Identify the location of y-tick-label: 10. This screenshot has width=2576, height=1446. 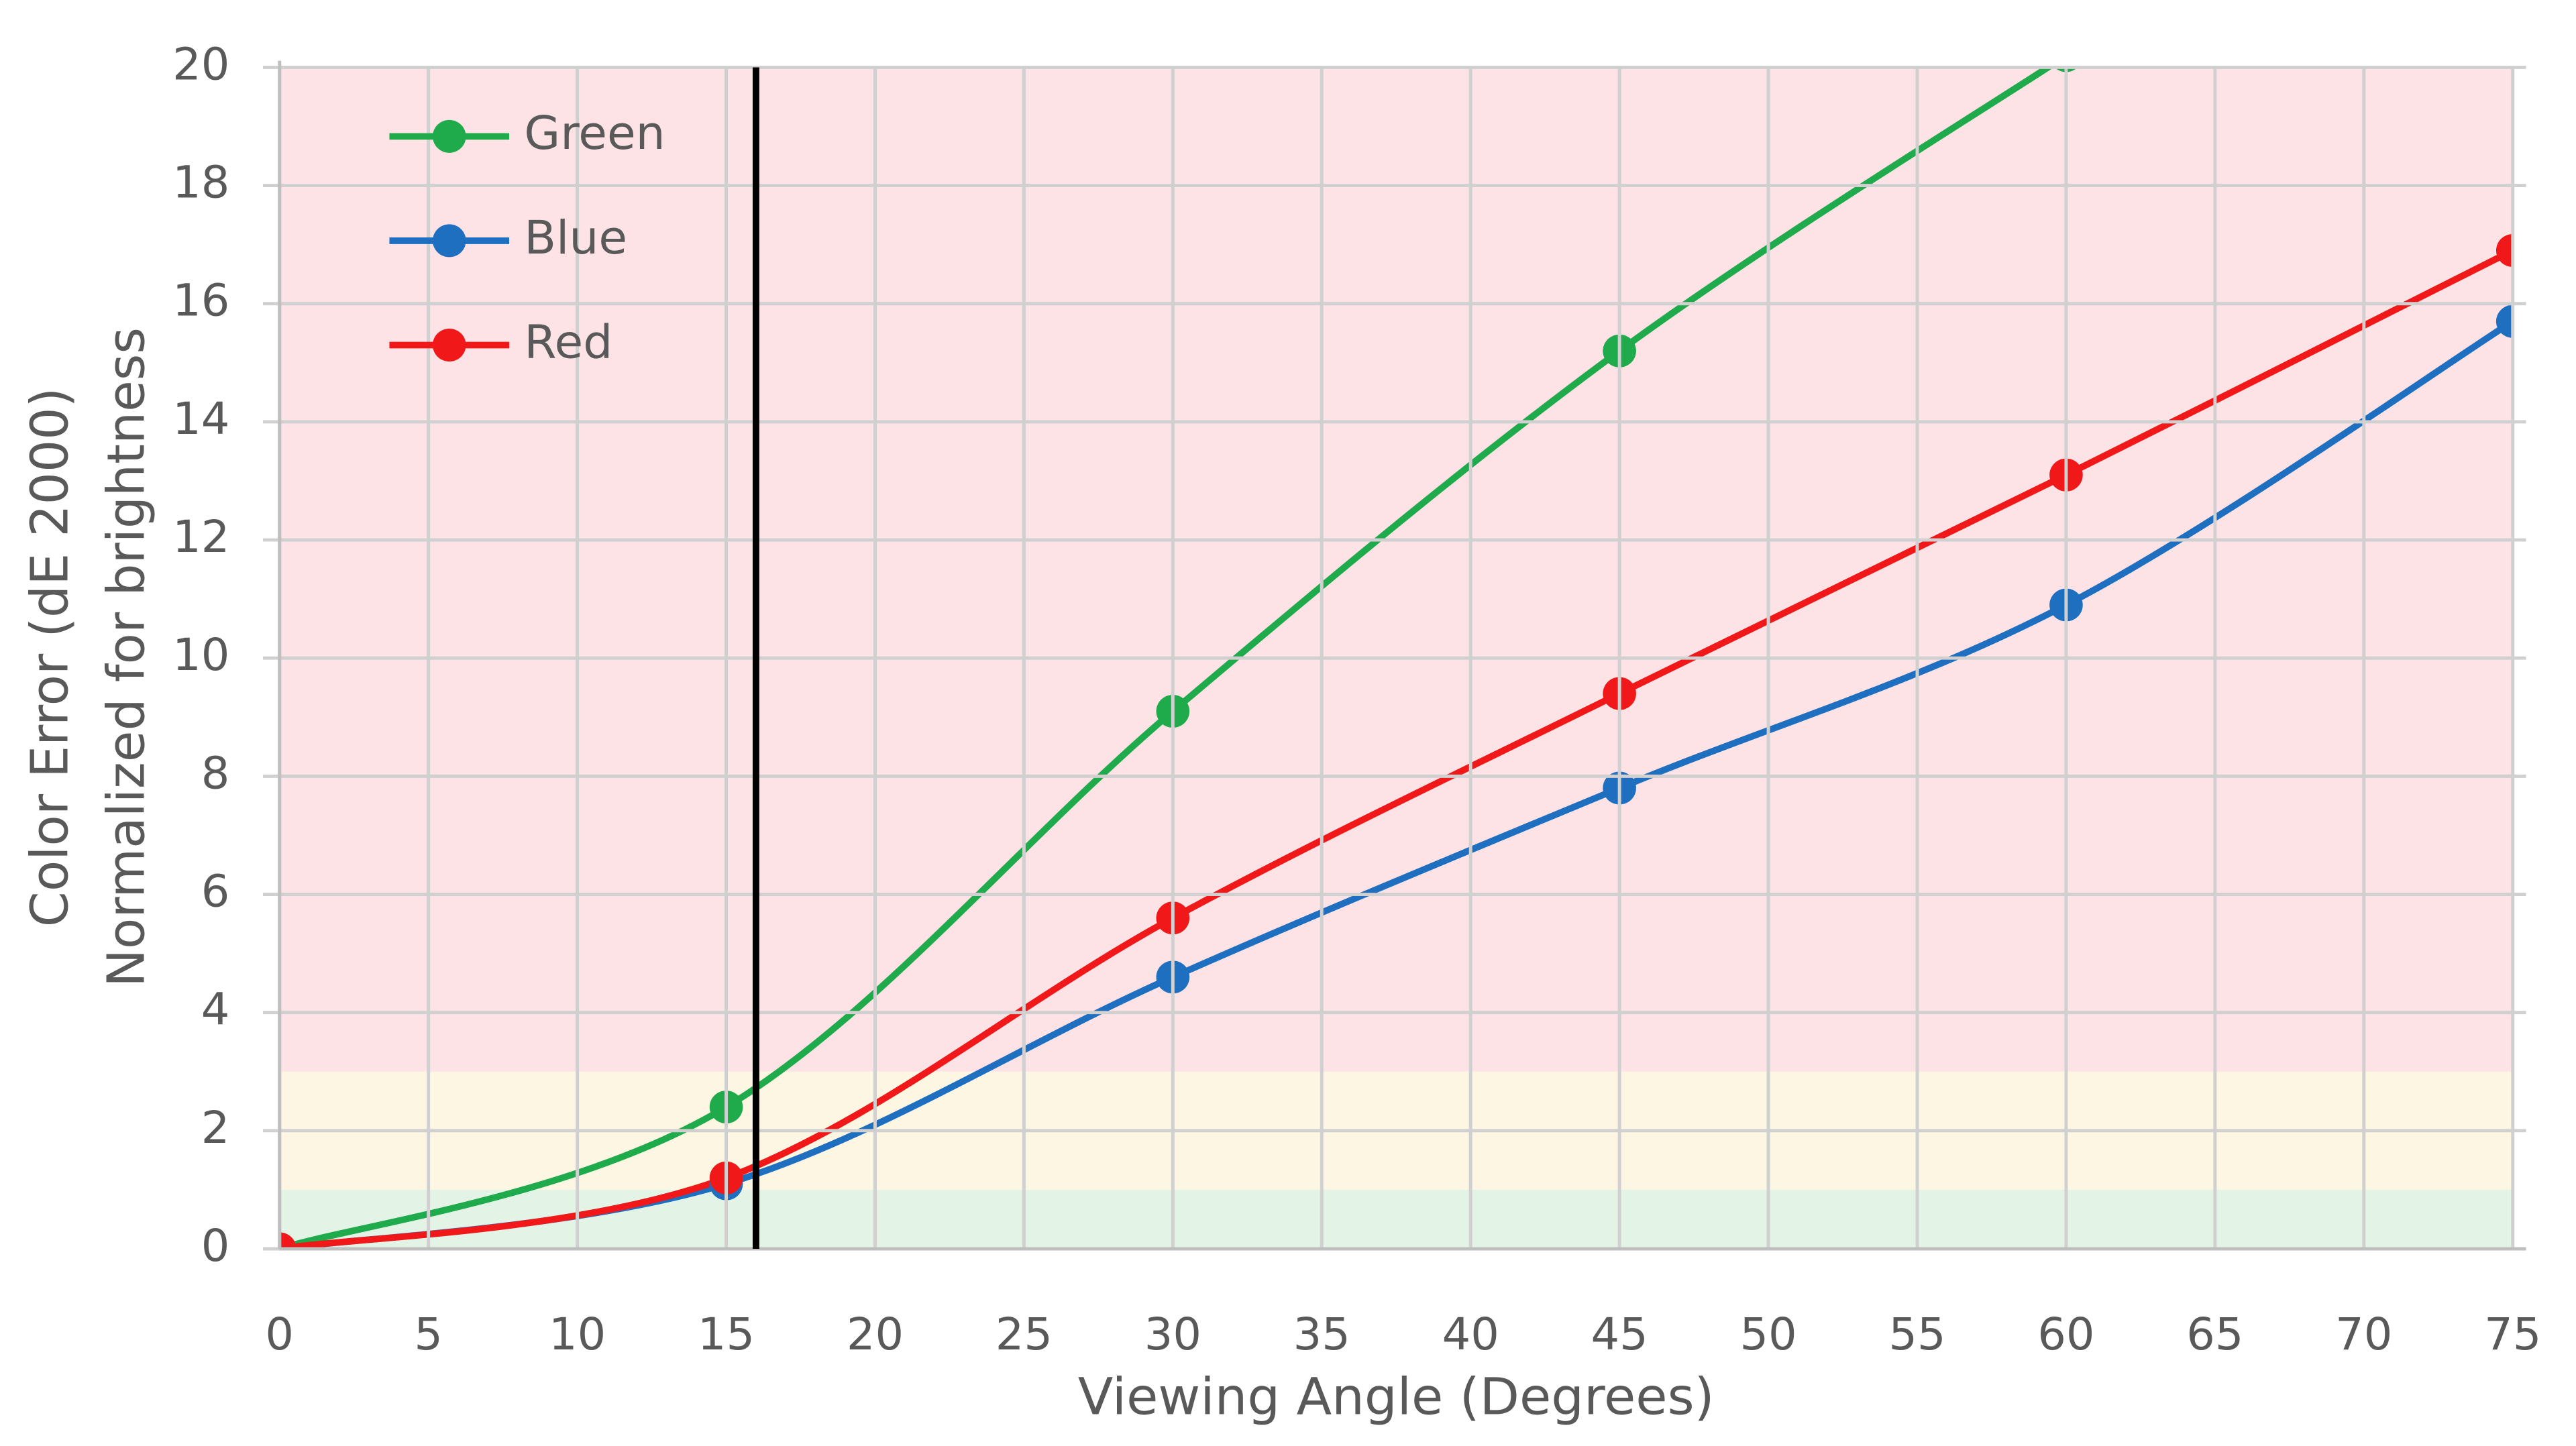
(200, 655).